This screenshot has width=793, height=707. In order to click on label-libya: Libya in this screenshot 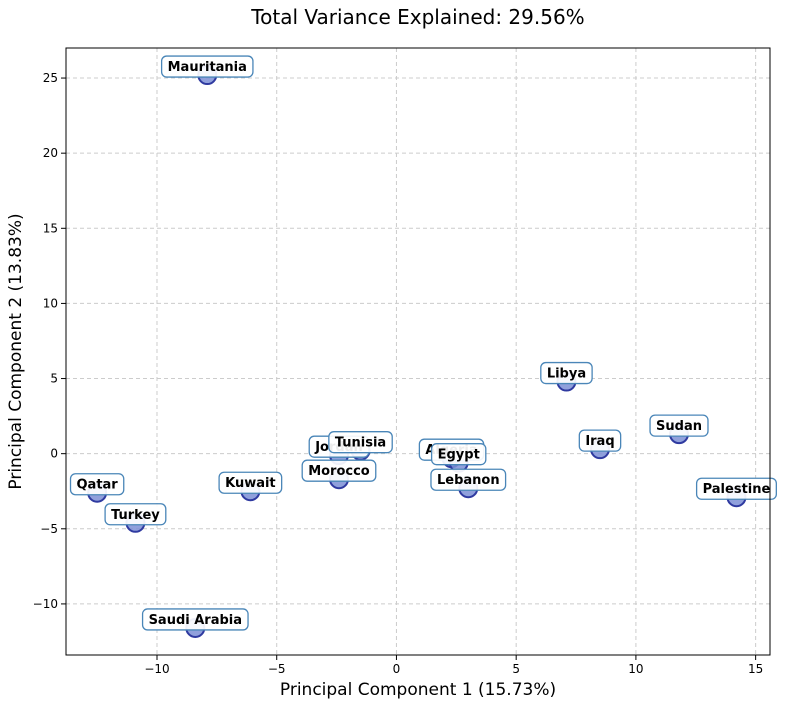, I will do `click(566, 373)`.